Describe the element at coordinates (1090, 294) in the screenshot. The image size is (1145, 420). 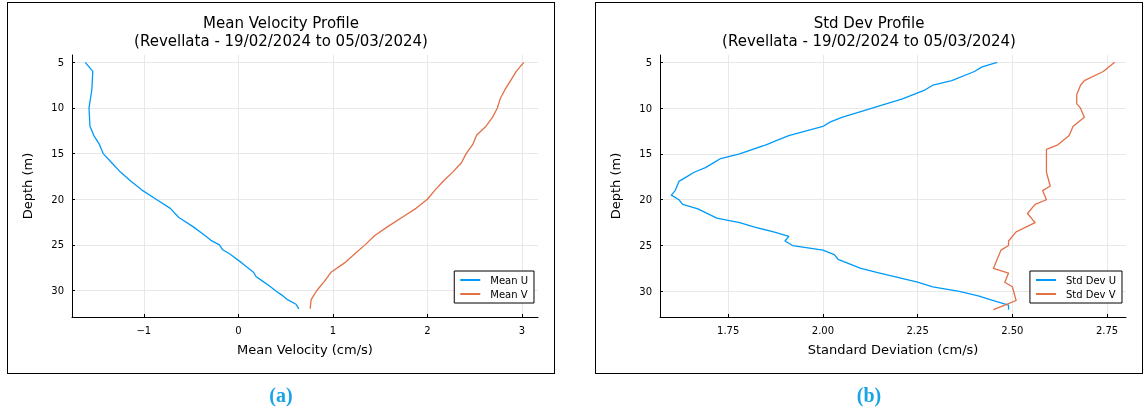
I see `legend-label: Std Dev V` at that location.